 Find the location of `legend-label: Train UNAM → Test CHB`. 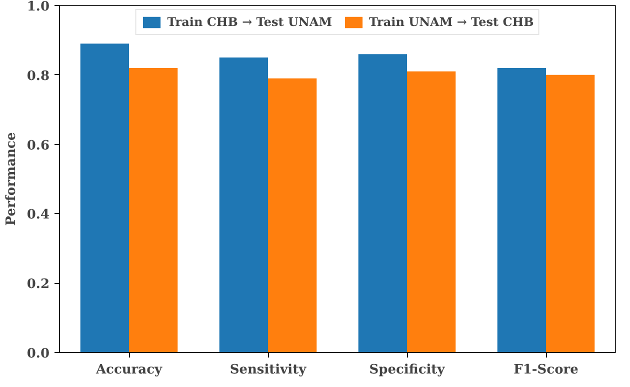

legend-label: Train UNAM → Test CHB is located at coordinates (451, 22).